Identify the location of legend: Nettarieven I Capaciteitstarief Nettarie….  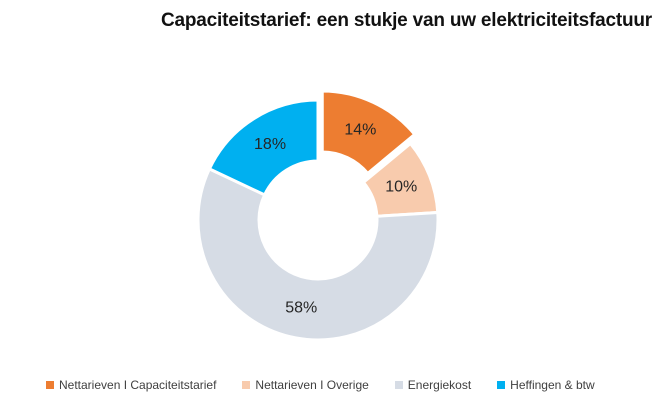
(333, 385).